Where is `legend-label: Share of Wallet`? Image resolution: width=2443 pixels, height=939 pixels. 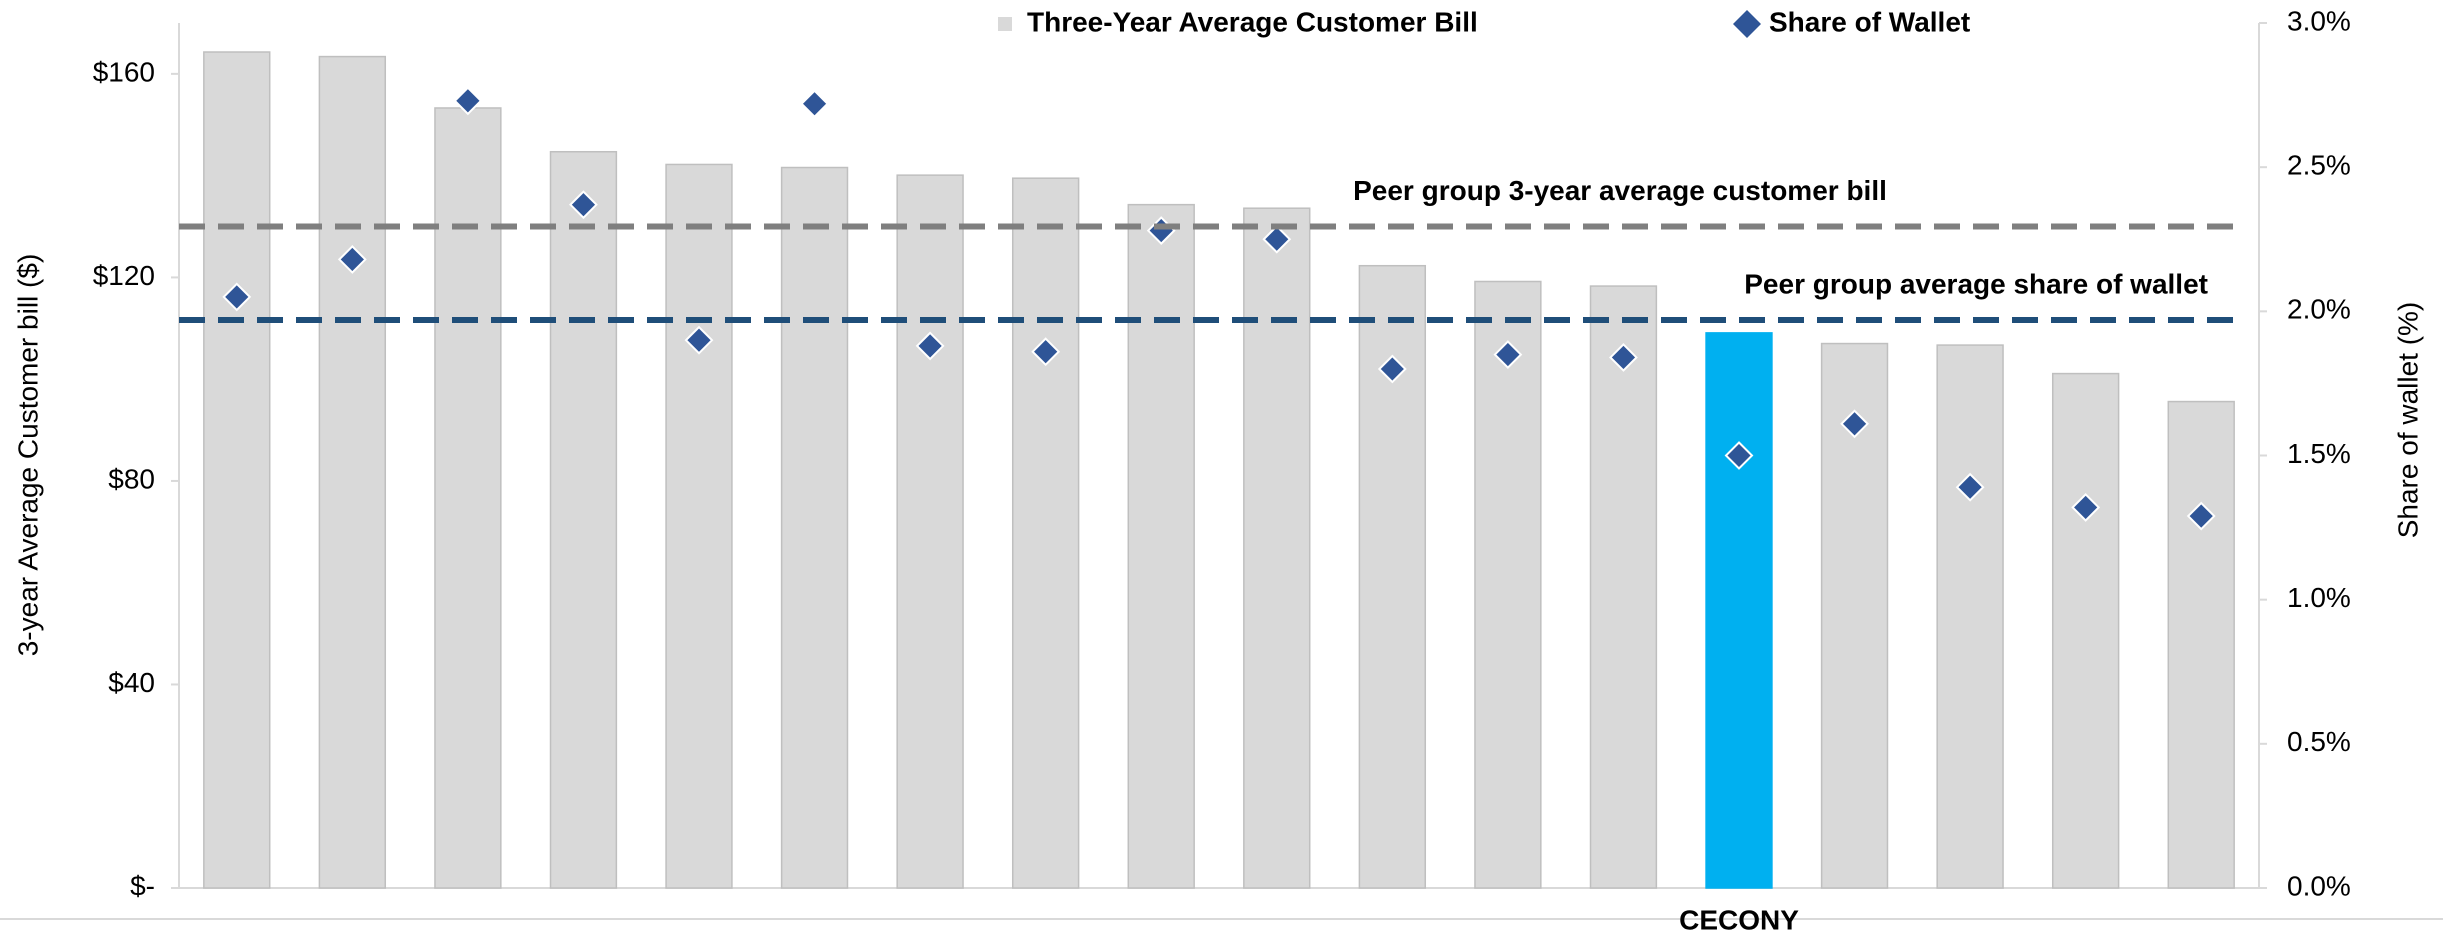 legend-label: Share of Wallet is located at coordinates (1869, 21).